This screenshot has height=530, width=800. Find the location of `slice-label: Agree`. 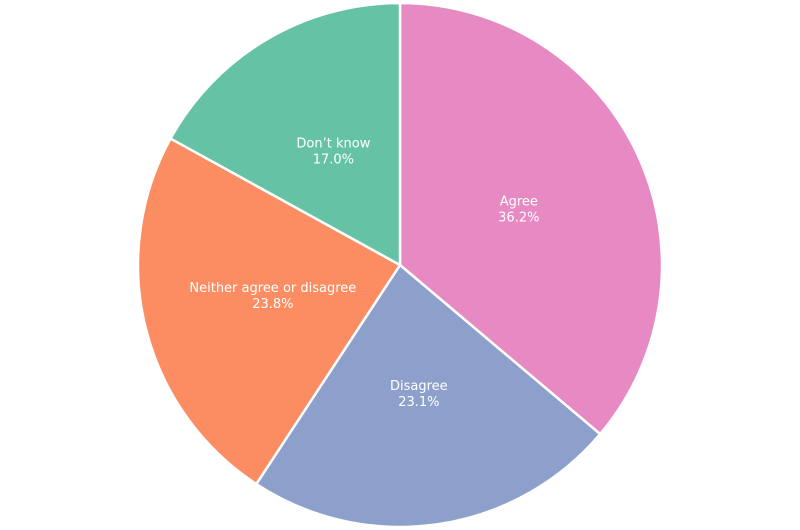

slice-label: Agree is located at coordinates (519, 201).